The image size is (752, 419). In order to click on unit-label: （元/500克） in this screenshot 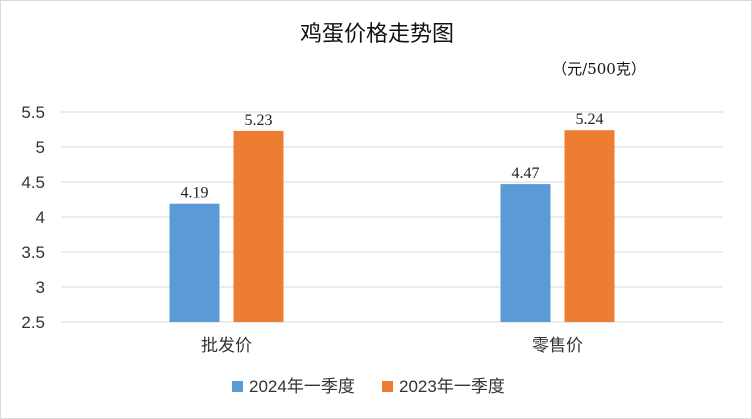, I will do `click(599, 69)`.